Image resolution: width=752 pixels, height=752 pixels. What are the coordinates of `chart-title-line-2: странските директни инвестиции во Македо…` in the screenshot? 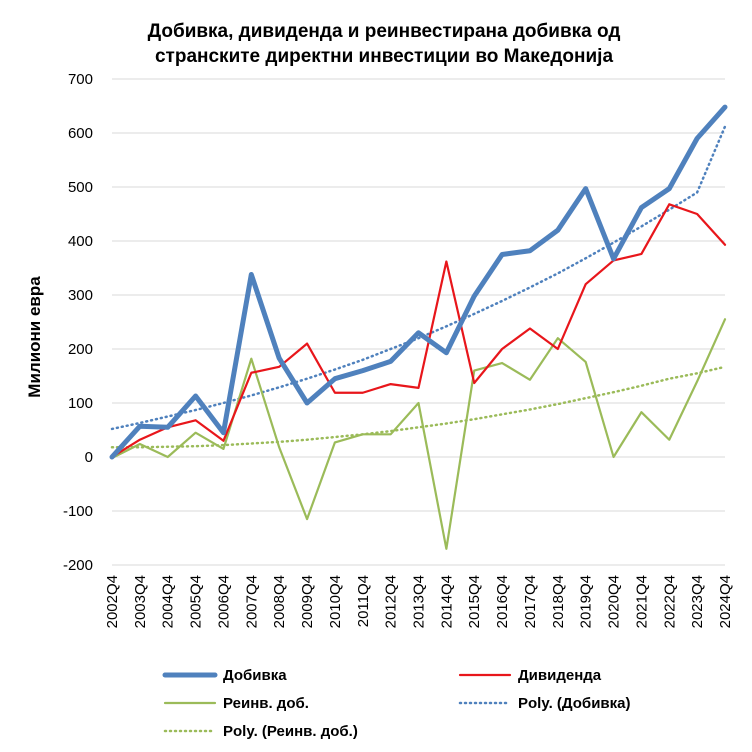 It's located at (384, 56).